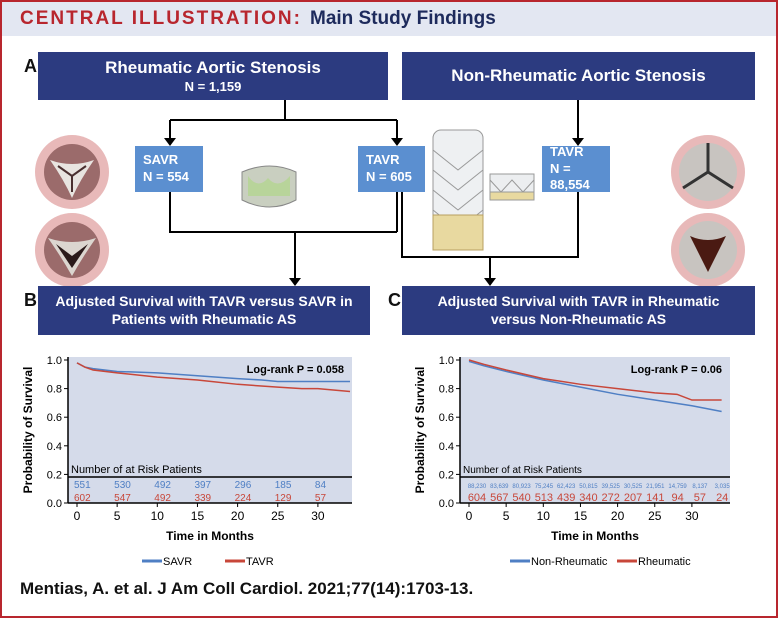 Image resolution: width=778 pixels, height=618 pixels. Describe the element at coordinates (161, 18) in the screenshot. I see `header-label: CENTRAL ILLUSTRATION:` at that location.